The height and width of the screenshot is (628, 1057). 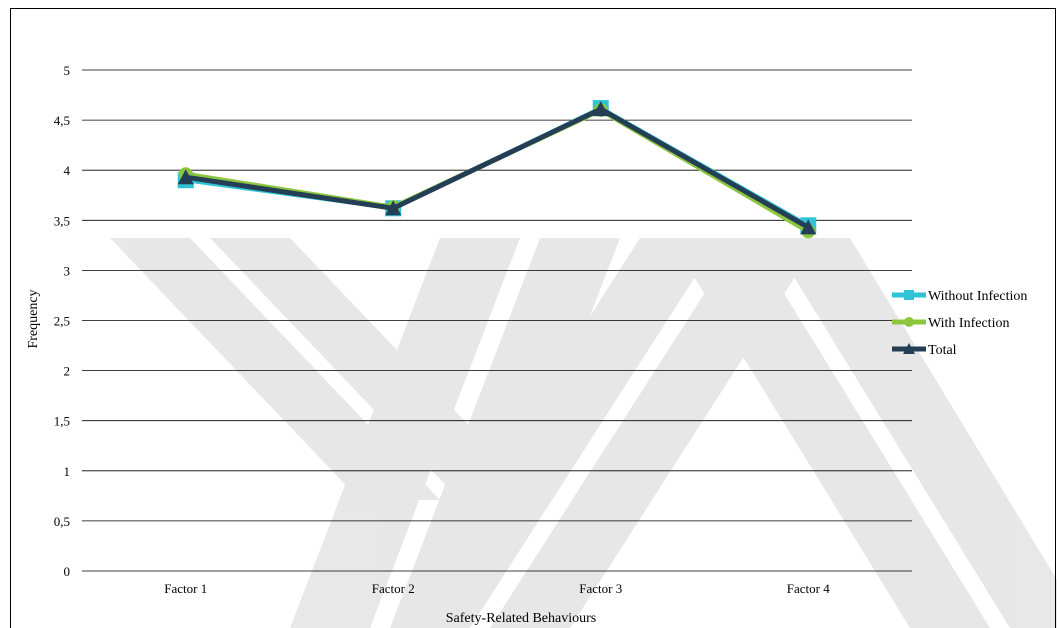 I want to click on series-with-infection, so click(x=497, y=171).